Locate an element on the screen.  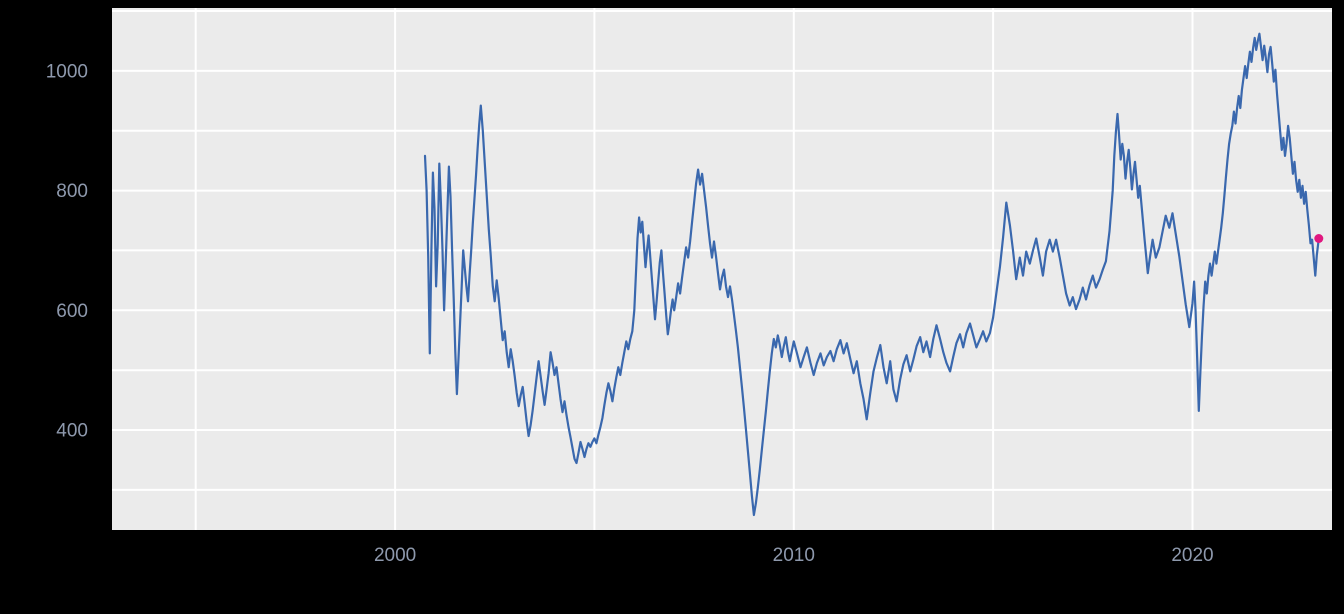
x-tick-label: 2020 is located at coordinates (1192, 555).